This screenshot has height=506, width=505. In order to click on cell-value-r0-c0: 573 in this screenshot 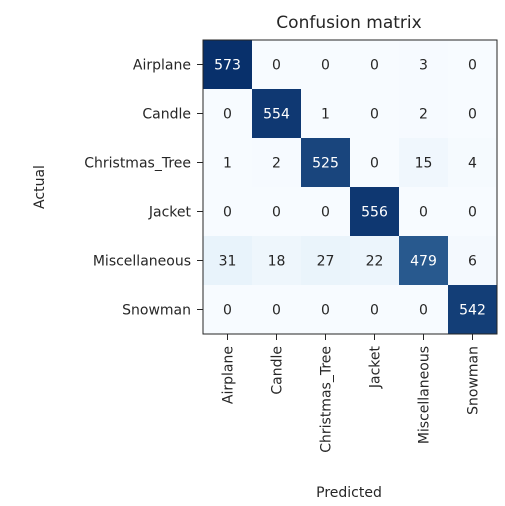, I will do `click(227, 66)`.